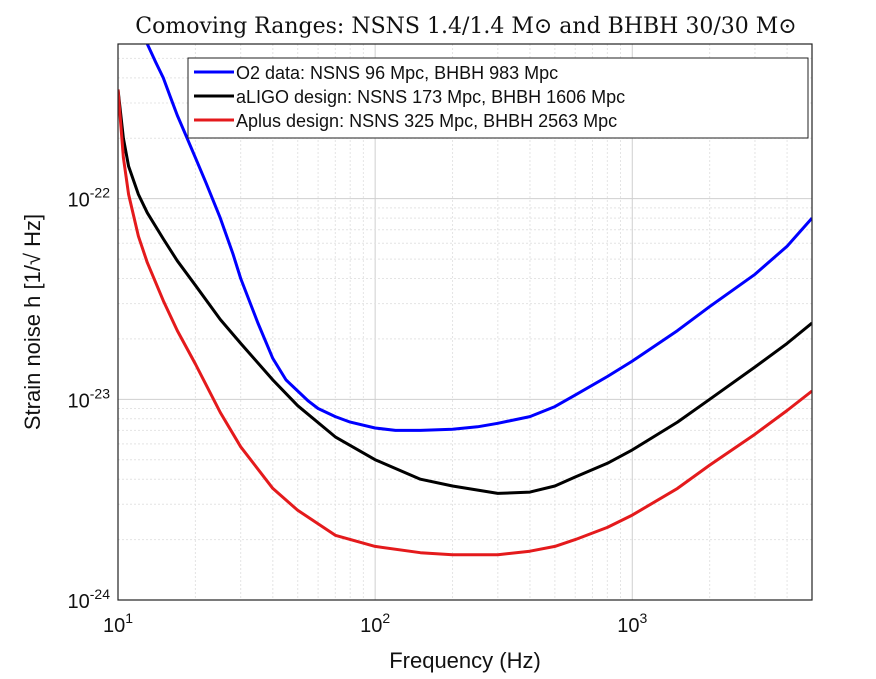  Describe the element at coordinates (465, 660) in the screenshot. I see `x-axis-label: Frequency (Hz)` at that location.